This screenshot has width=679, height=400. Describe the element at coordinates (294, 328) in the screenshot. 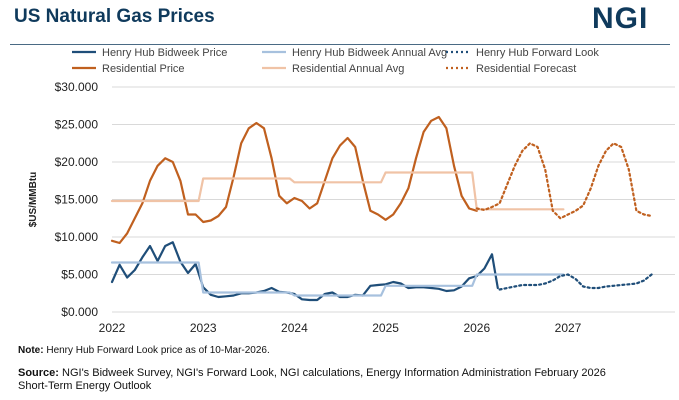

I see `x-tick-label: 2024` at that location.